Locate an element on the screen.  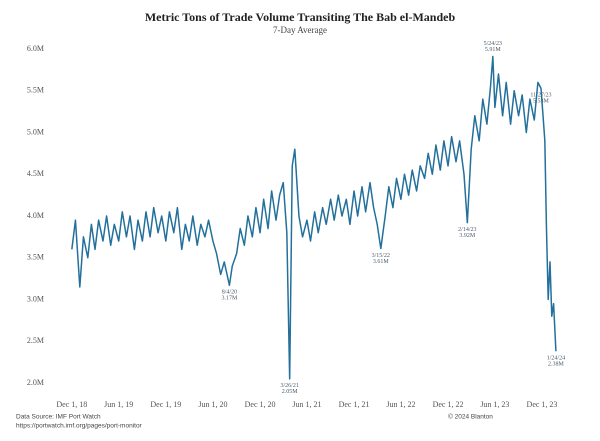
y-tick-label: 4.0M is located at coordinates (35, 215).